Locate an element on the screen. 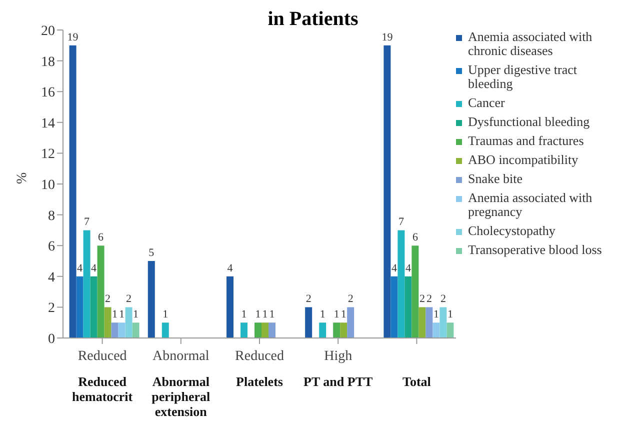 The image size is (634, 441). x-tick-label: PT and PTT is located at coordinates (338, 381).